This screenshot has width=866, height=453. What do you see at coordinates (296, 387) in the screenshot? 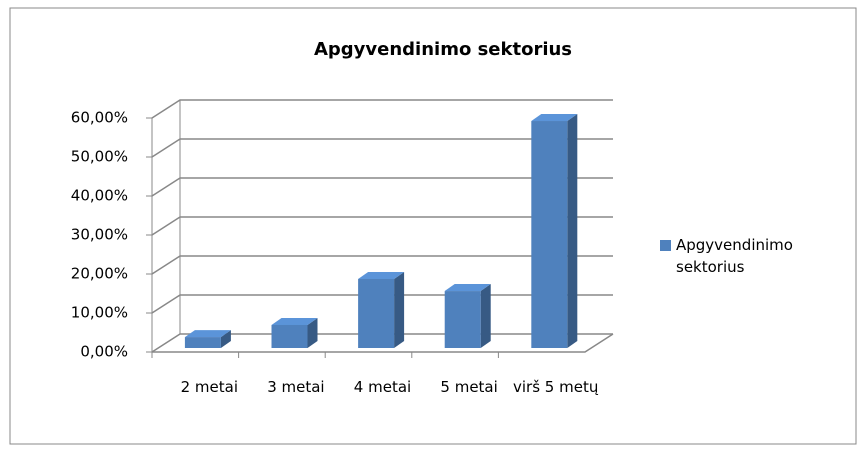
I see `x-tick-label: 3 metai` at bounding box center [296, 387].